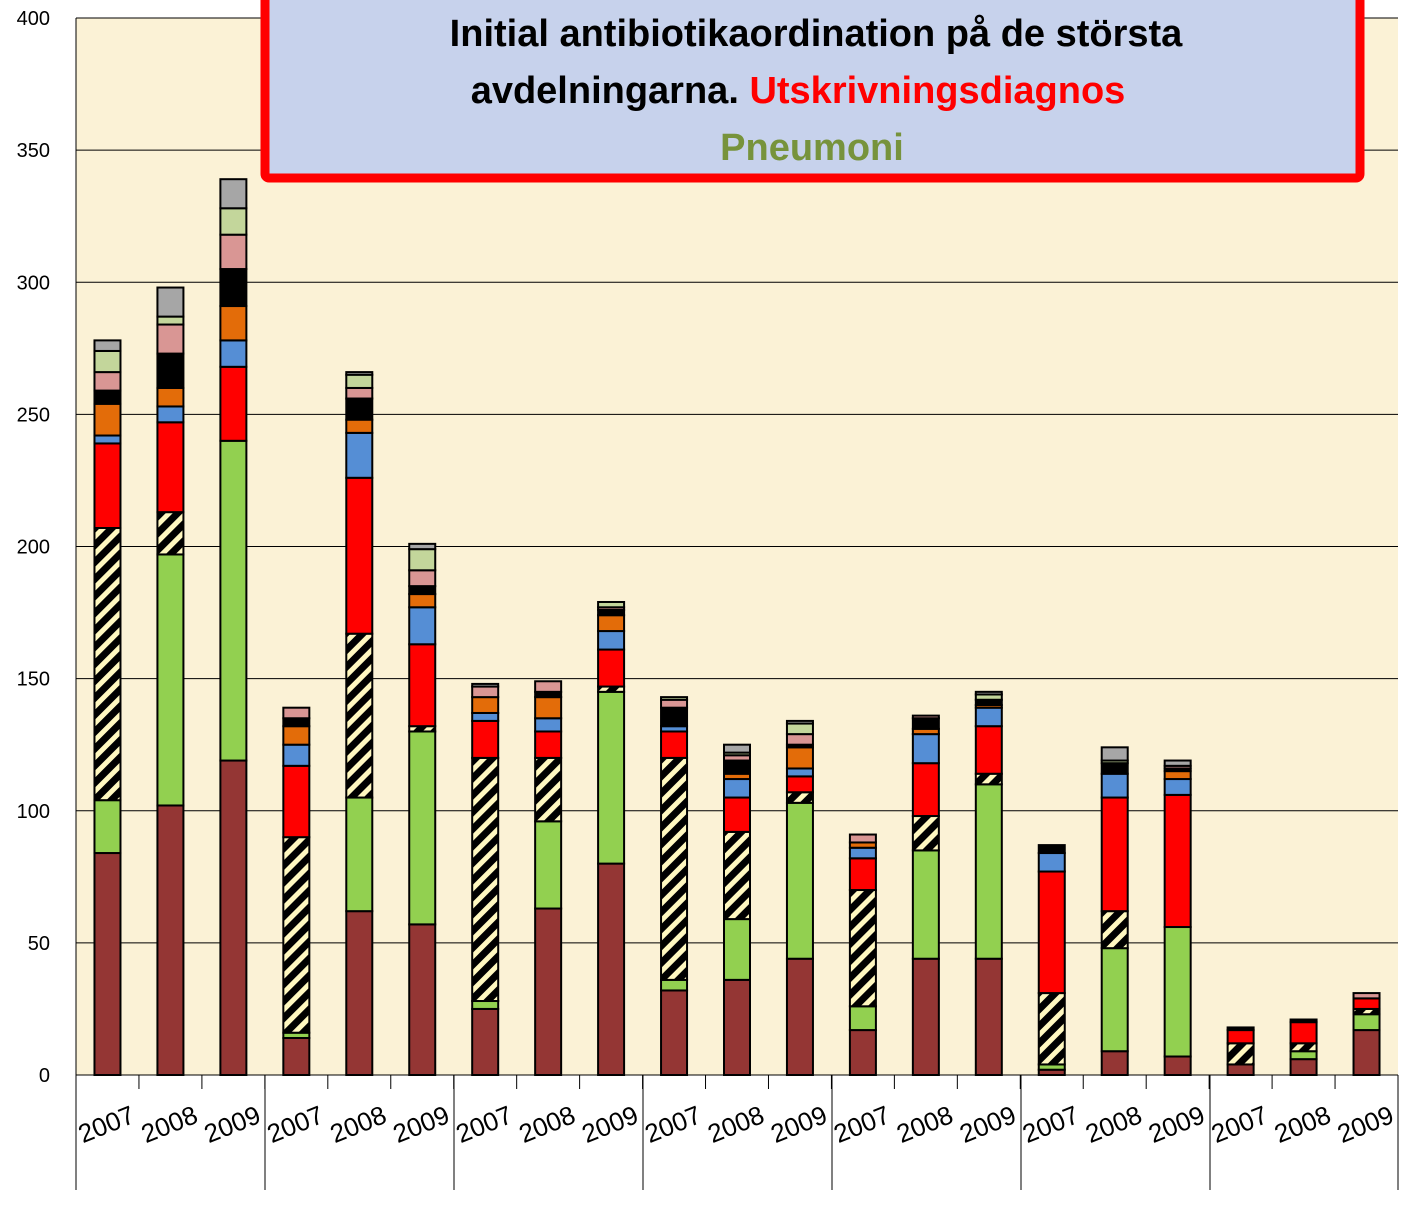 Image resolution: width=1404 pixels, height=1205 pixels. Describe the element at coordinates (33, 812) in the screenshot. I see `y-tick-label: 100` at that location.